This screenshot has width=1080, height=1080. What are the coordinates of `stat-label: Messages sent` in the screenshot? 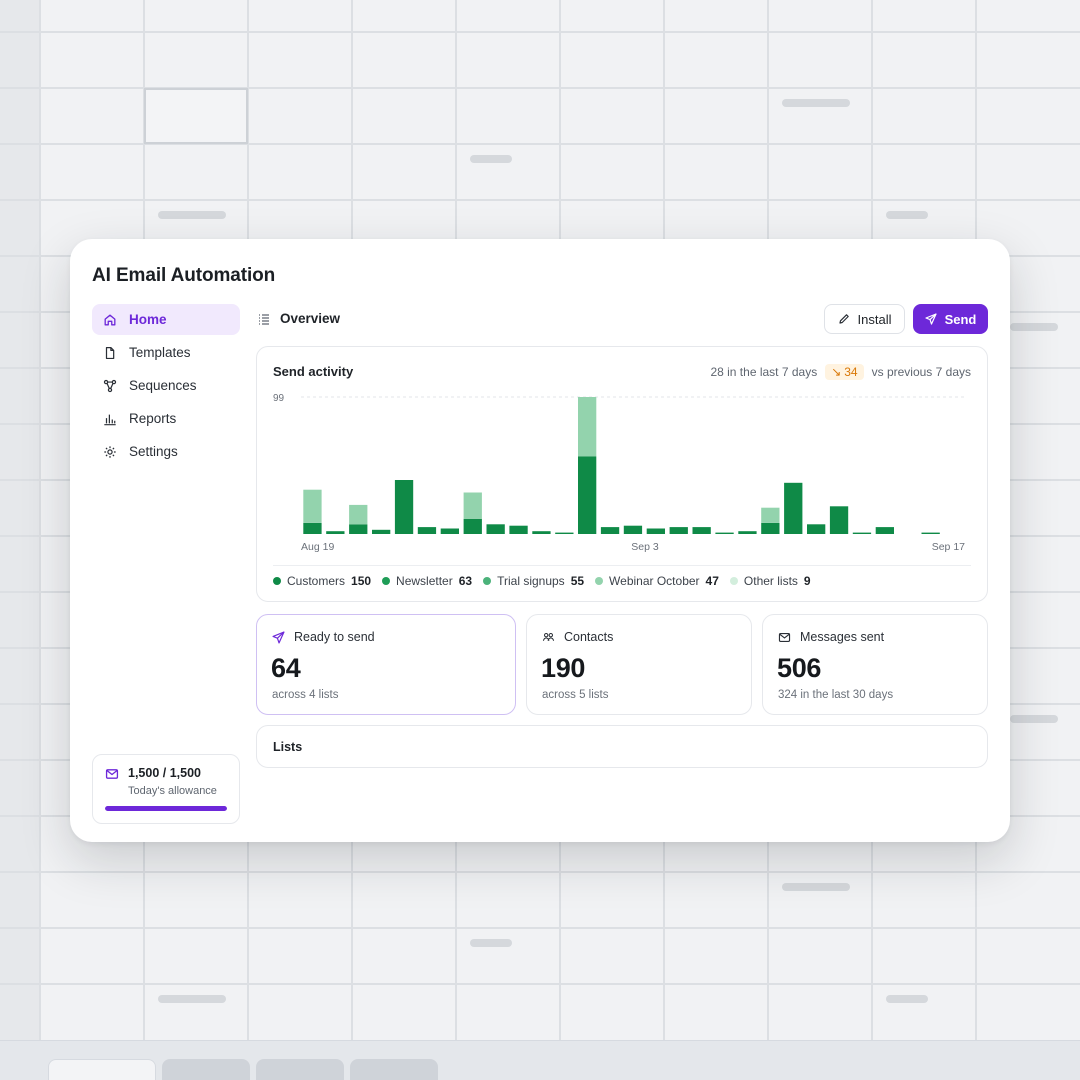 It's located at (842, 637).